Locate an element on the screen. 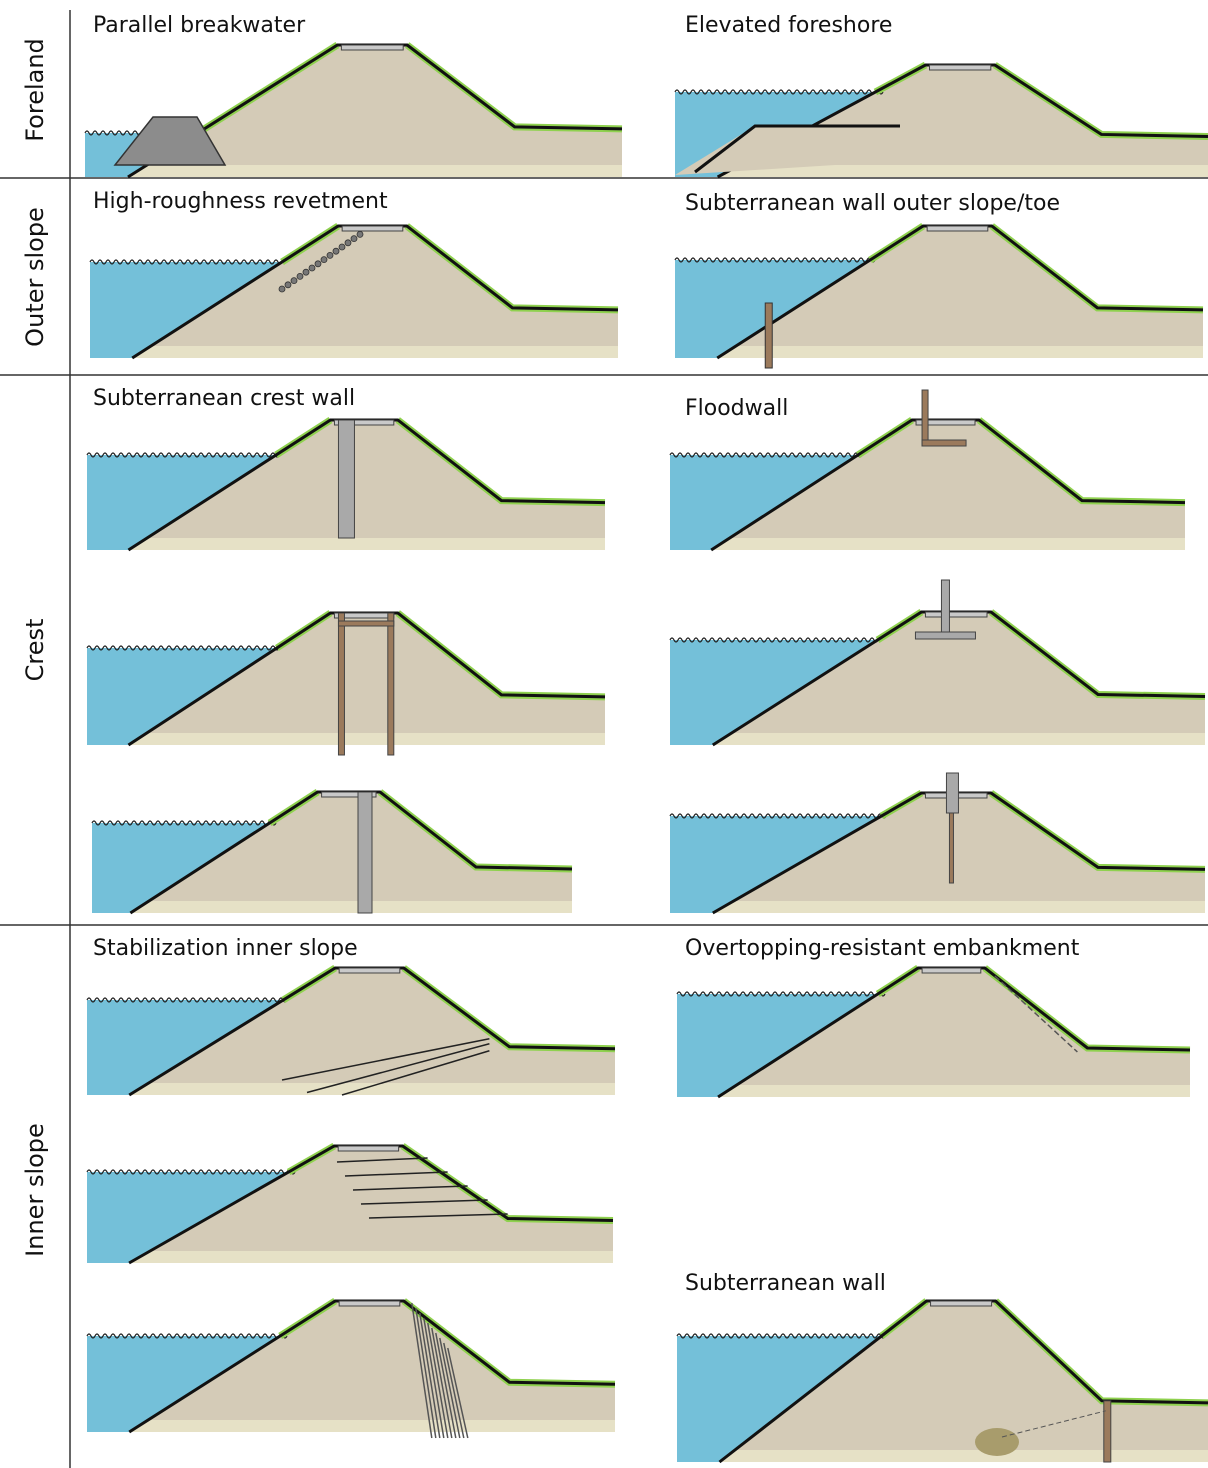 This screenshot has width=1208, height=1468. tie-beam is located at coordinates (366, 623).